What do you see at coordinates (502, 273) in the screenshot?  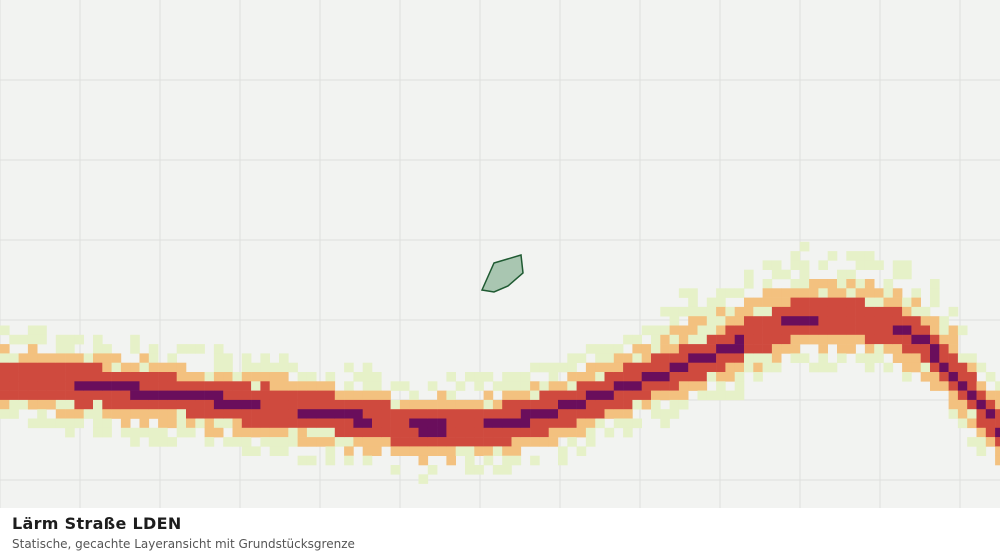 I see `parcel-boundary` at bounding box center [502, 273].